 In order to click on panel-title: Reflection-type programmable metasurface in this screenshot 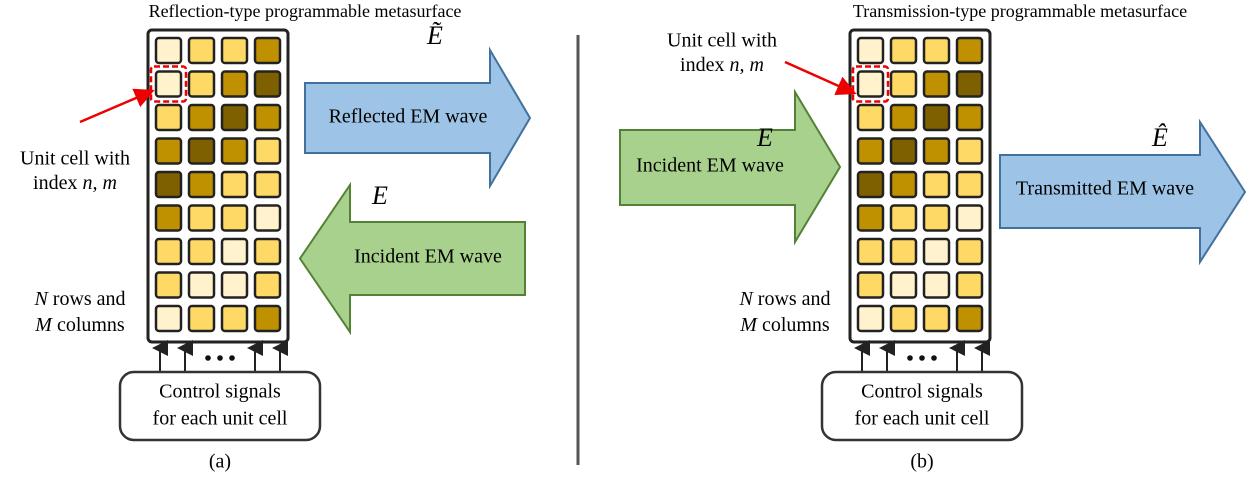, I will do `click(305, 11)`.